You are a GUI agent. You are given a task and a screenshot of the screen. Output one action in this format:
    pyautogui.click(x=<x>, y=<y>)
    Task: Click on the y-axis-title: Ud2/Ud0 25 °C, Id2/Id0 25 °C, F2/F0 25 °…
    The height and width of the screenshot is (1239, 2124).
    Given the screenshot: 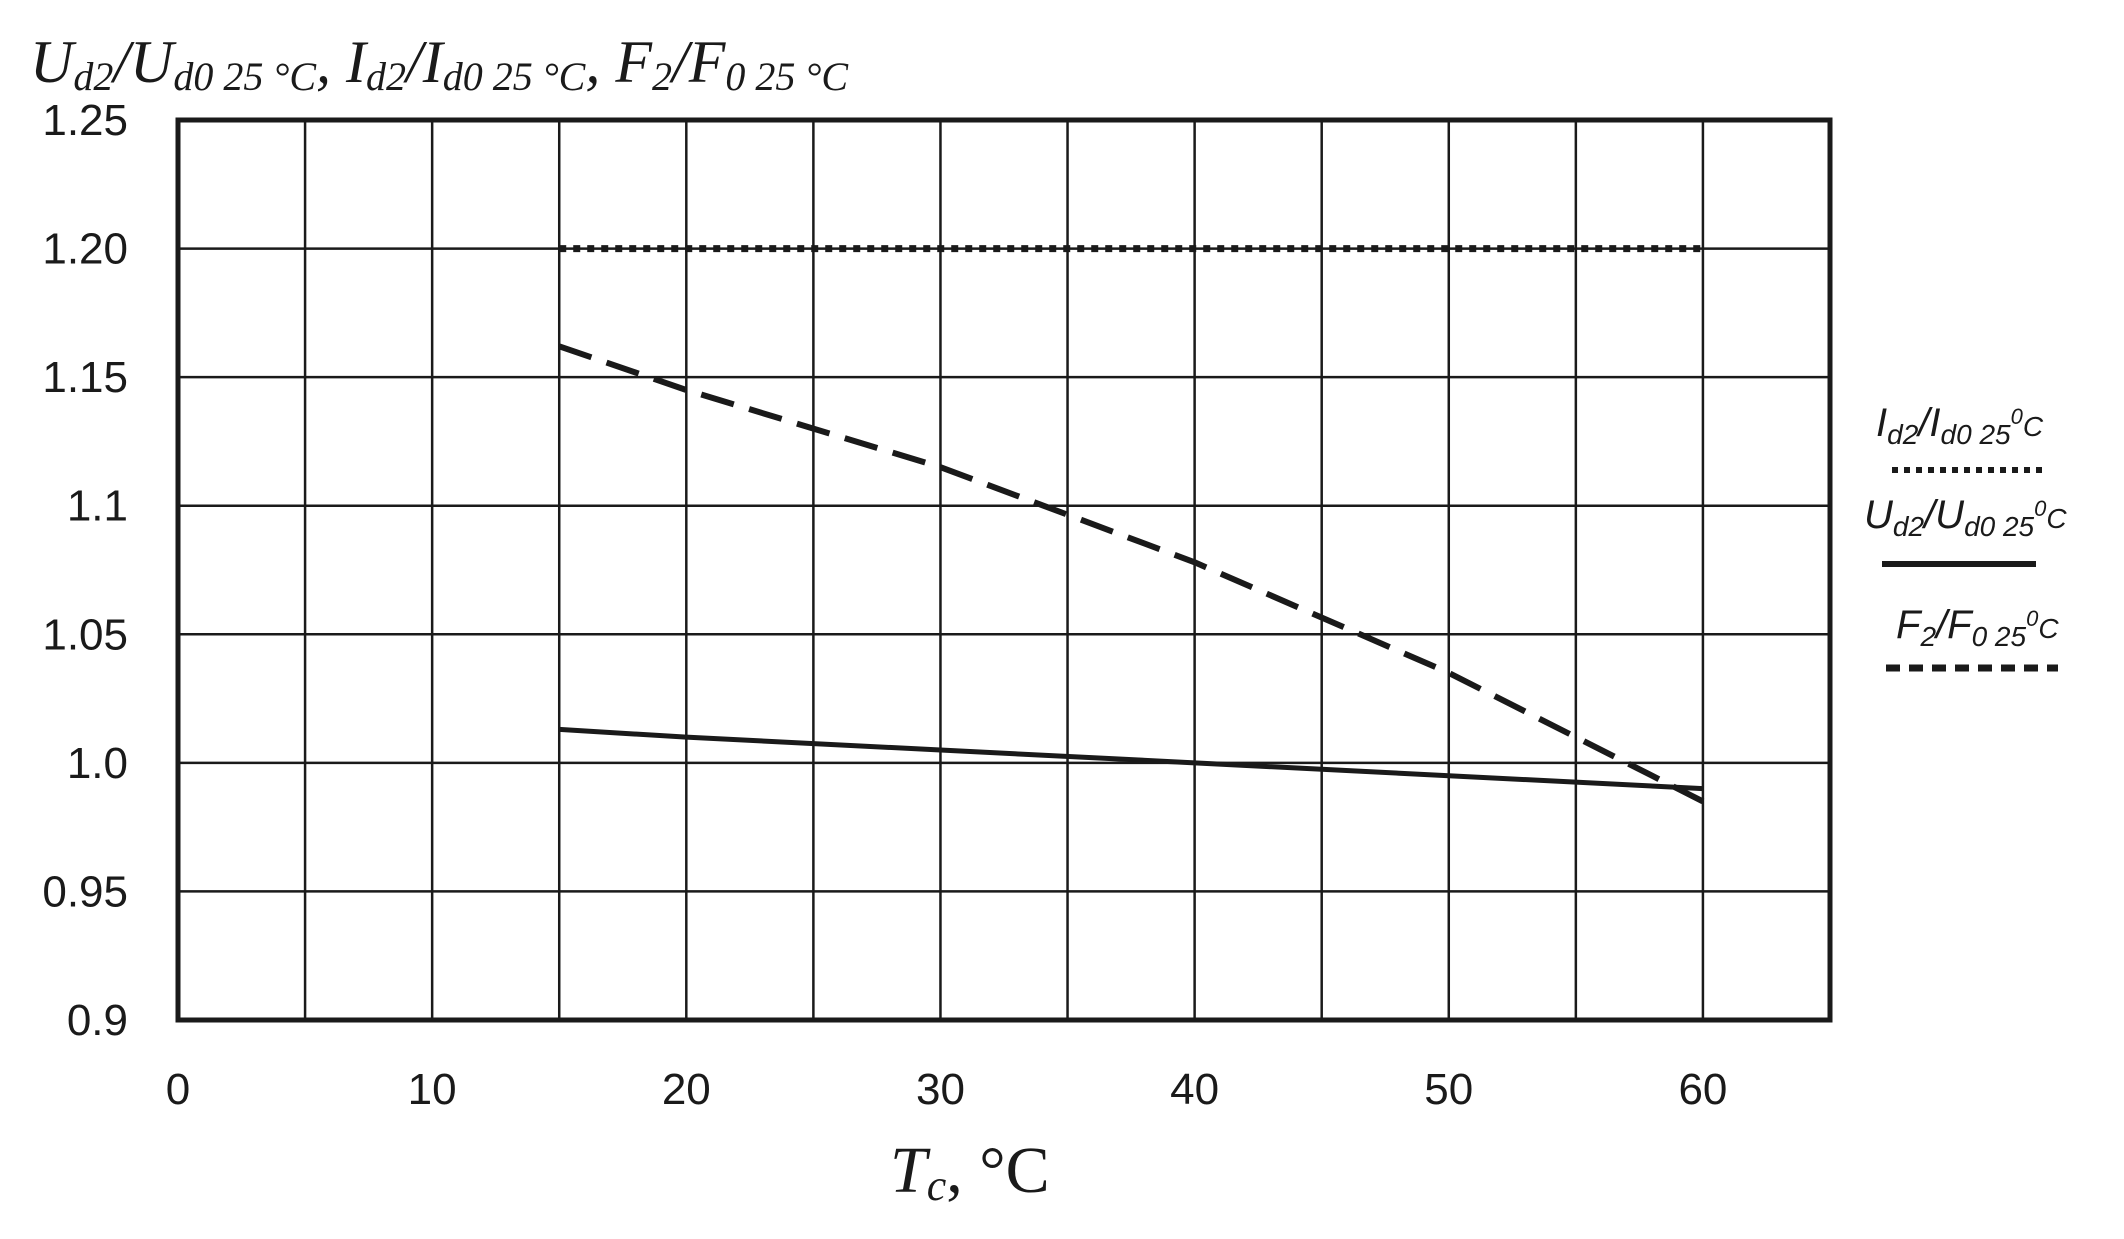 What is the action you would take?
    pyautogui.click(x=439, y=64)
    